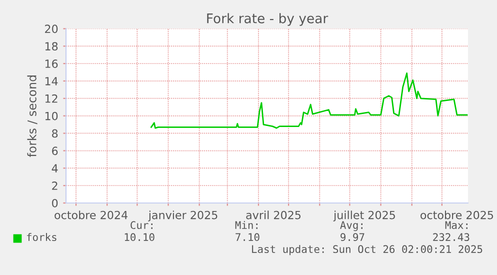  What do you see at coordinates (139, 237) in the screenshot?
I see `text: 10.10` at bounding box center [139, 237].